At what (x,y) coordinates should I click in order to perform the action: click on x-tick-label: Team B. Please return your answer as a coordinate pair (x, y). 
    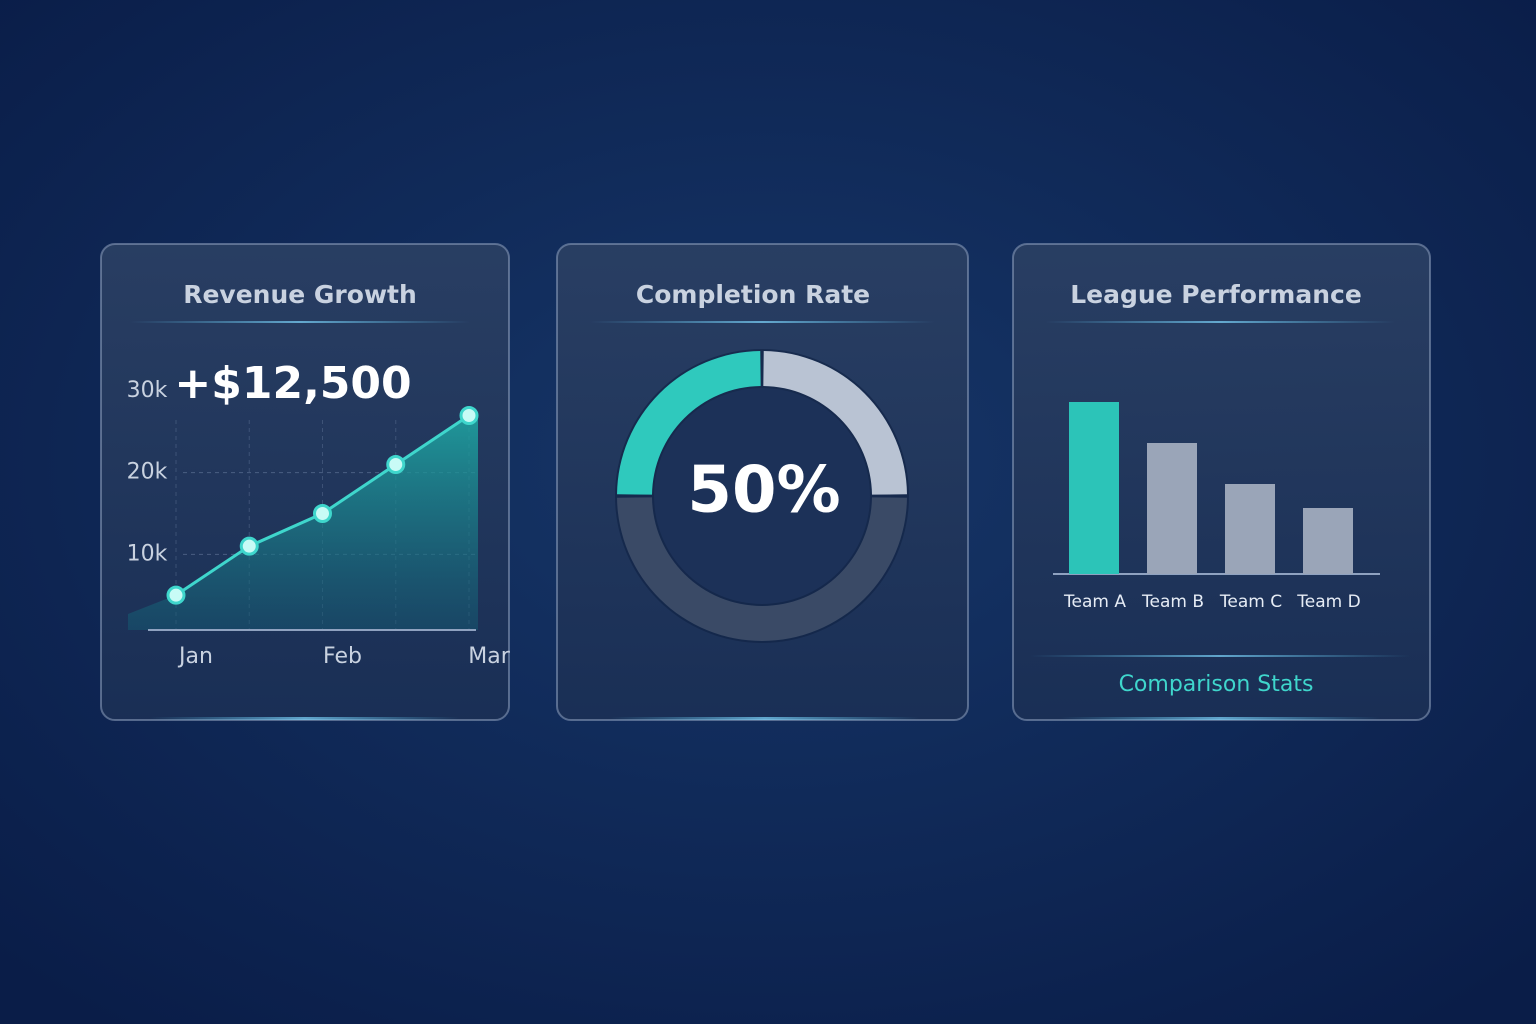
    Looking at the image, I should click on (1172, 602).